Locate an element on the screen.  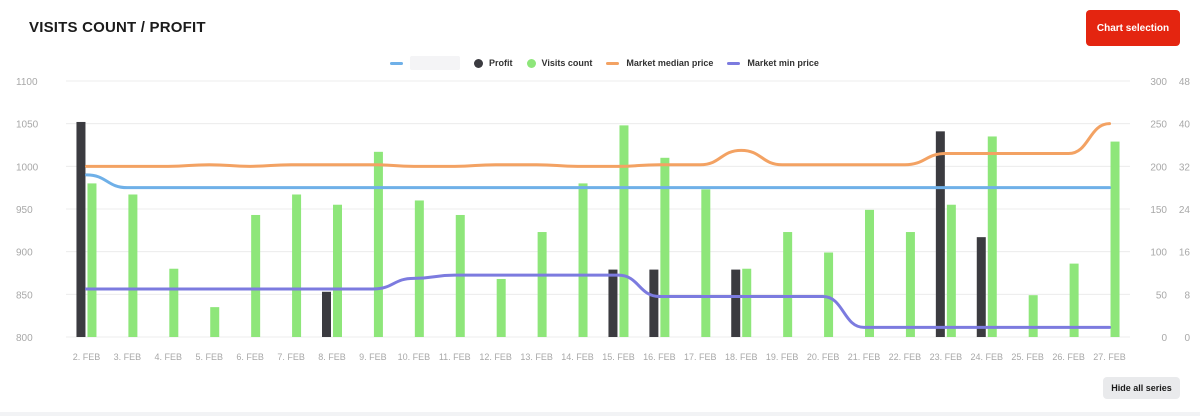
y-left-tick-label: 850 is located at coordinates (24, 295).